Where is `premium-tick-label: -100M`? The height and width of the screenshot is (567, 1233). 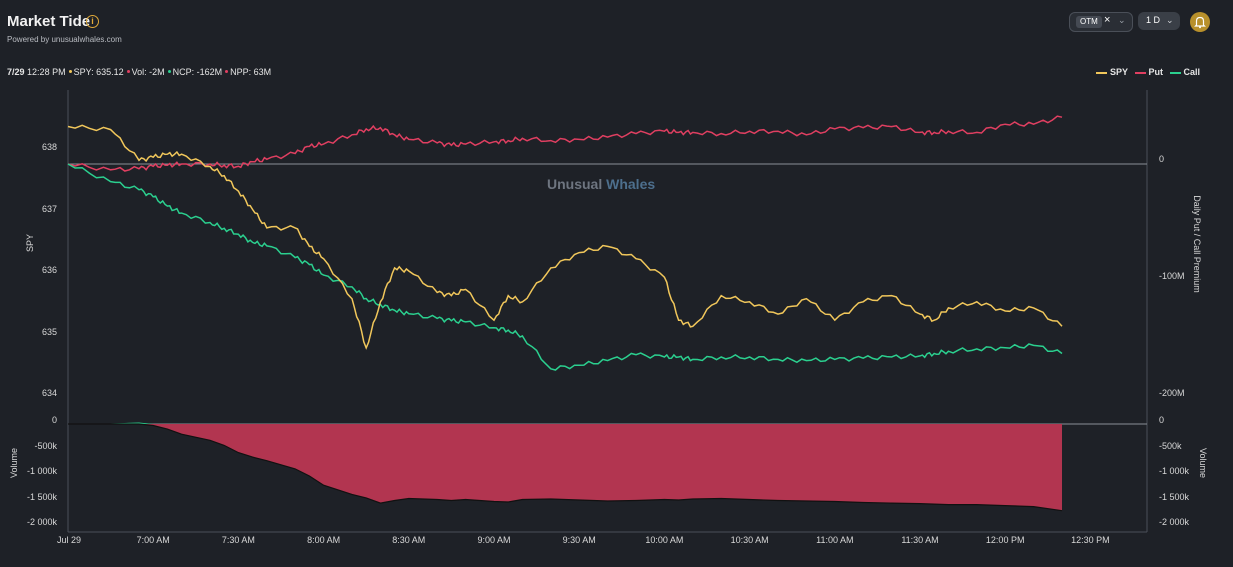 premium-tick-label: -100M is located at coordinates (1172, 276).